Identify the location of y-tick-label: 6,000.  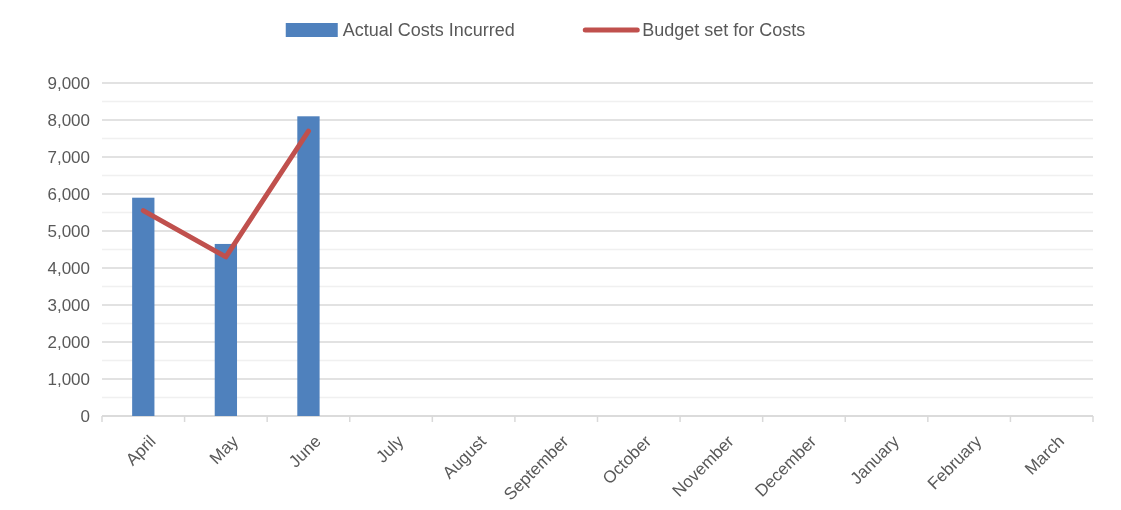
(68, 194).